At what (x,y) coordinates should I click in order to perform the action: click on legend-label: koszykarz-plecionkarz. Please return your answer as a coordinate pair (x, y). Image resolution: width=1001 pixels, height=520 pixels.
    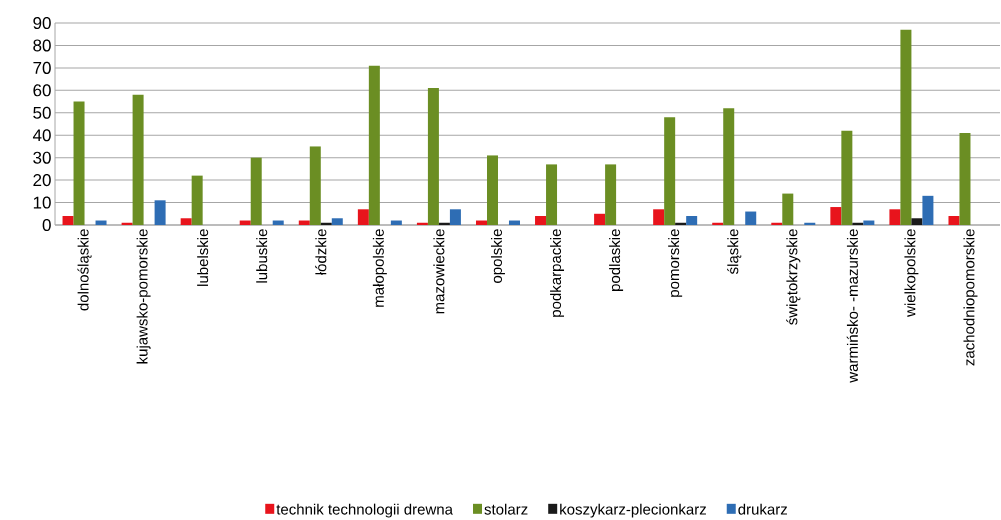
    Looking at the image, I should click on (633, 510).